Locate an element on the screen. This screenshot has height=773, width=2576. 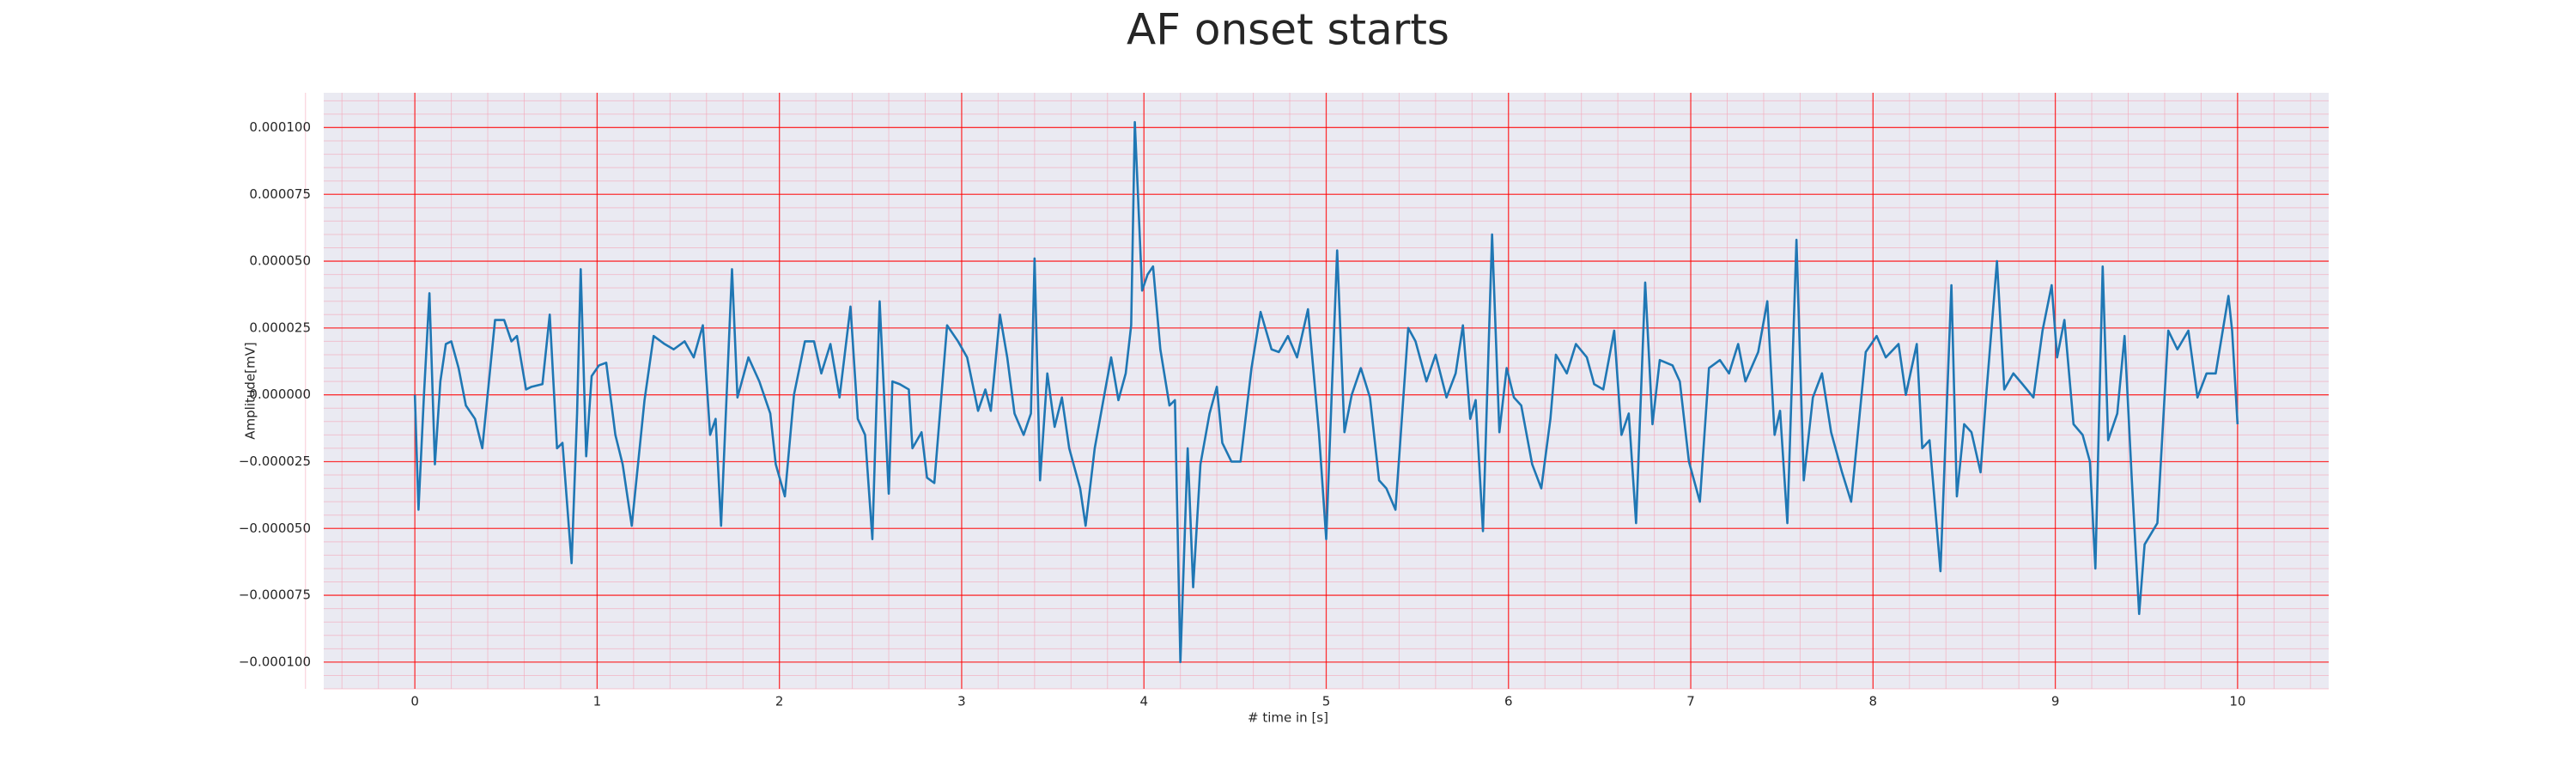
y-tick-label: −0.000025 is located at coordinates (275, 461).